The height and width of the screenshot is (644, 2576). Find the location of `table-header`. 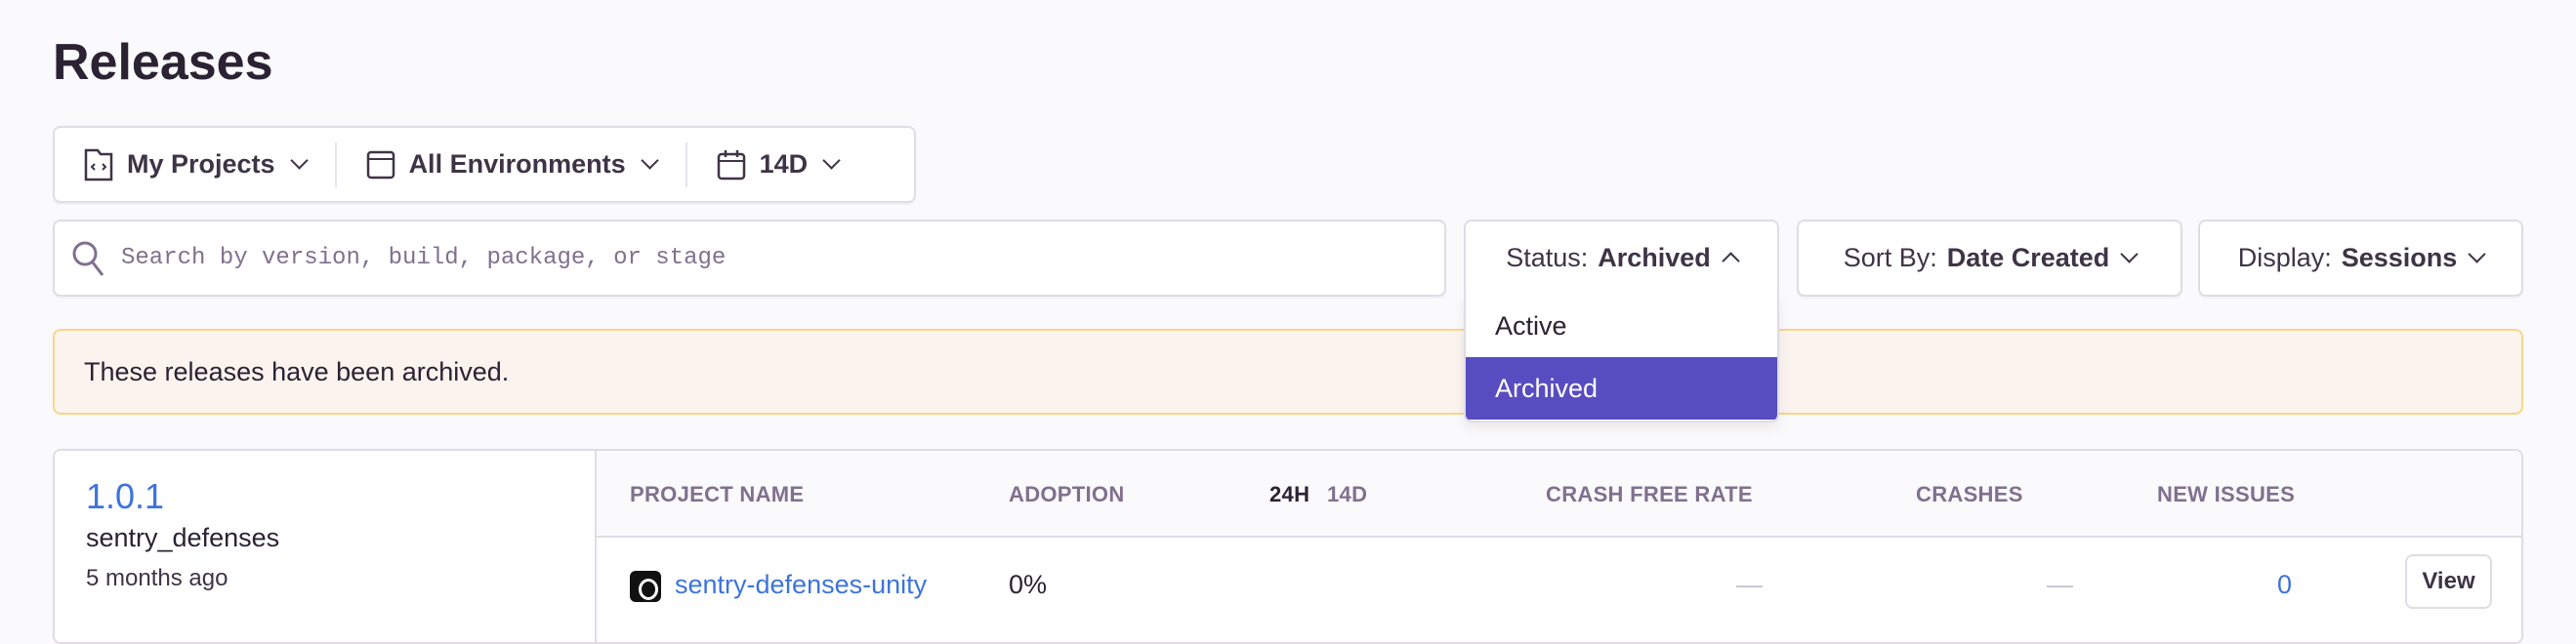

table-header is located at coordinates (1559, 494).